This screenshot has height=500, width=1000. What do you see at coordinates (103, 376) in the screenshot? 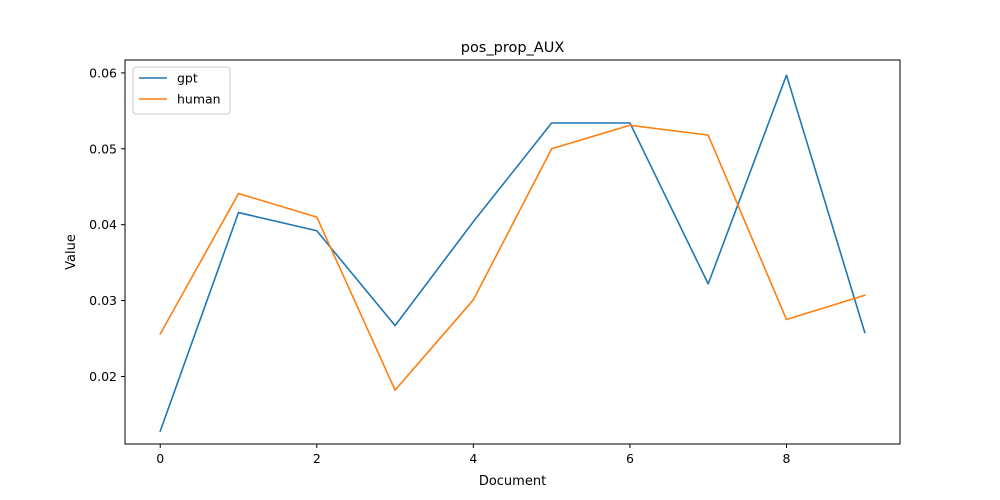
I see `y-tick-label: 0.02` at bounding box center [103, 376].